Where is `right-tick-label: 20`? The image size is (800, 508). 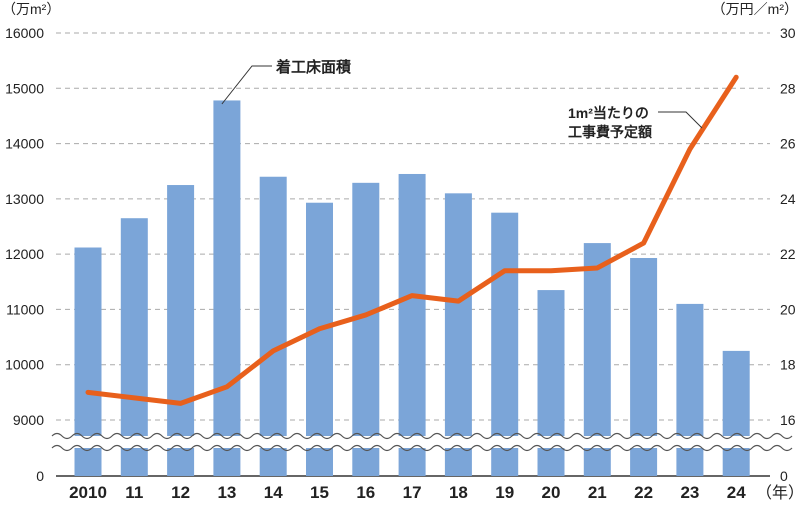
right-tick-label: 20 is located at coordinates (788, 309).